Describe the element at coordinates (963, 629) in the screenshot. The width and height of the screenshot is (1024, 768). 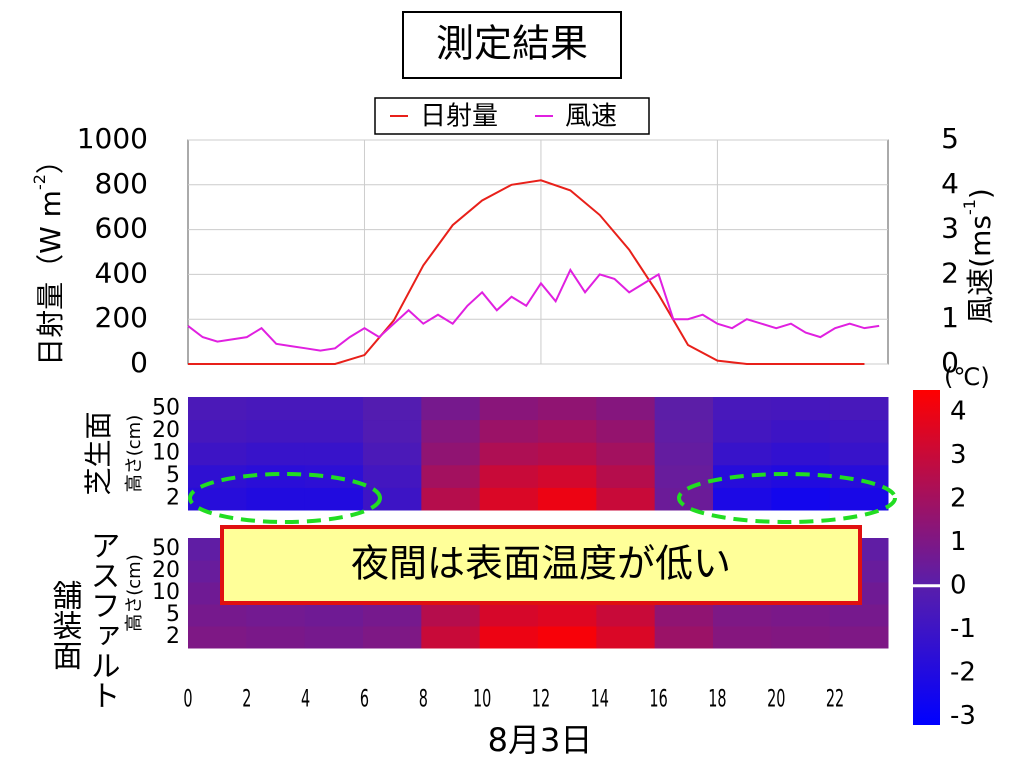
I see `colorbar-tick-label: -1` at that location.